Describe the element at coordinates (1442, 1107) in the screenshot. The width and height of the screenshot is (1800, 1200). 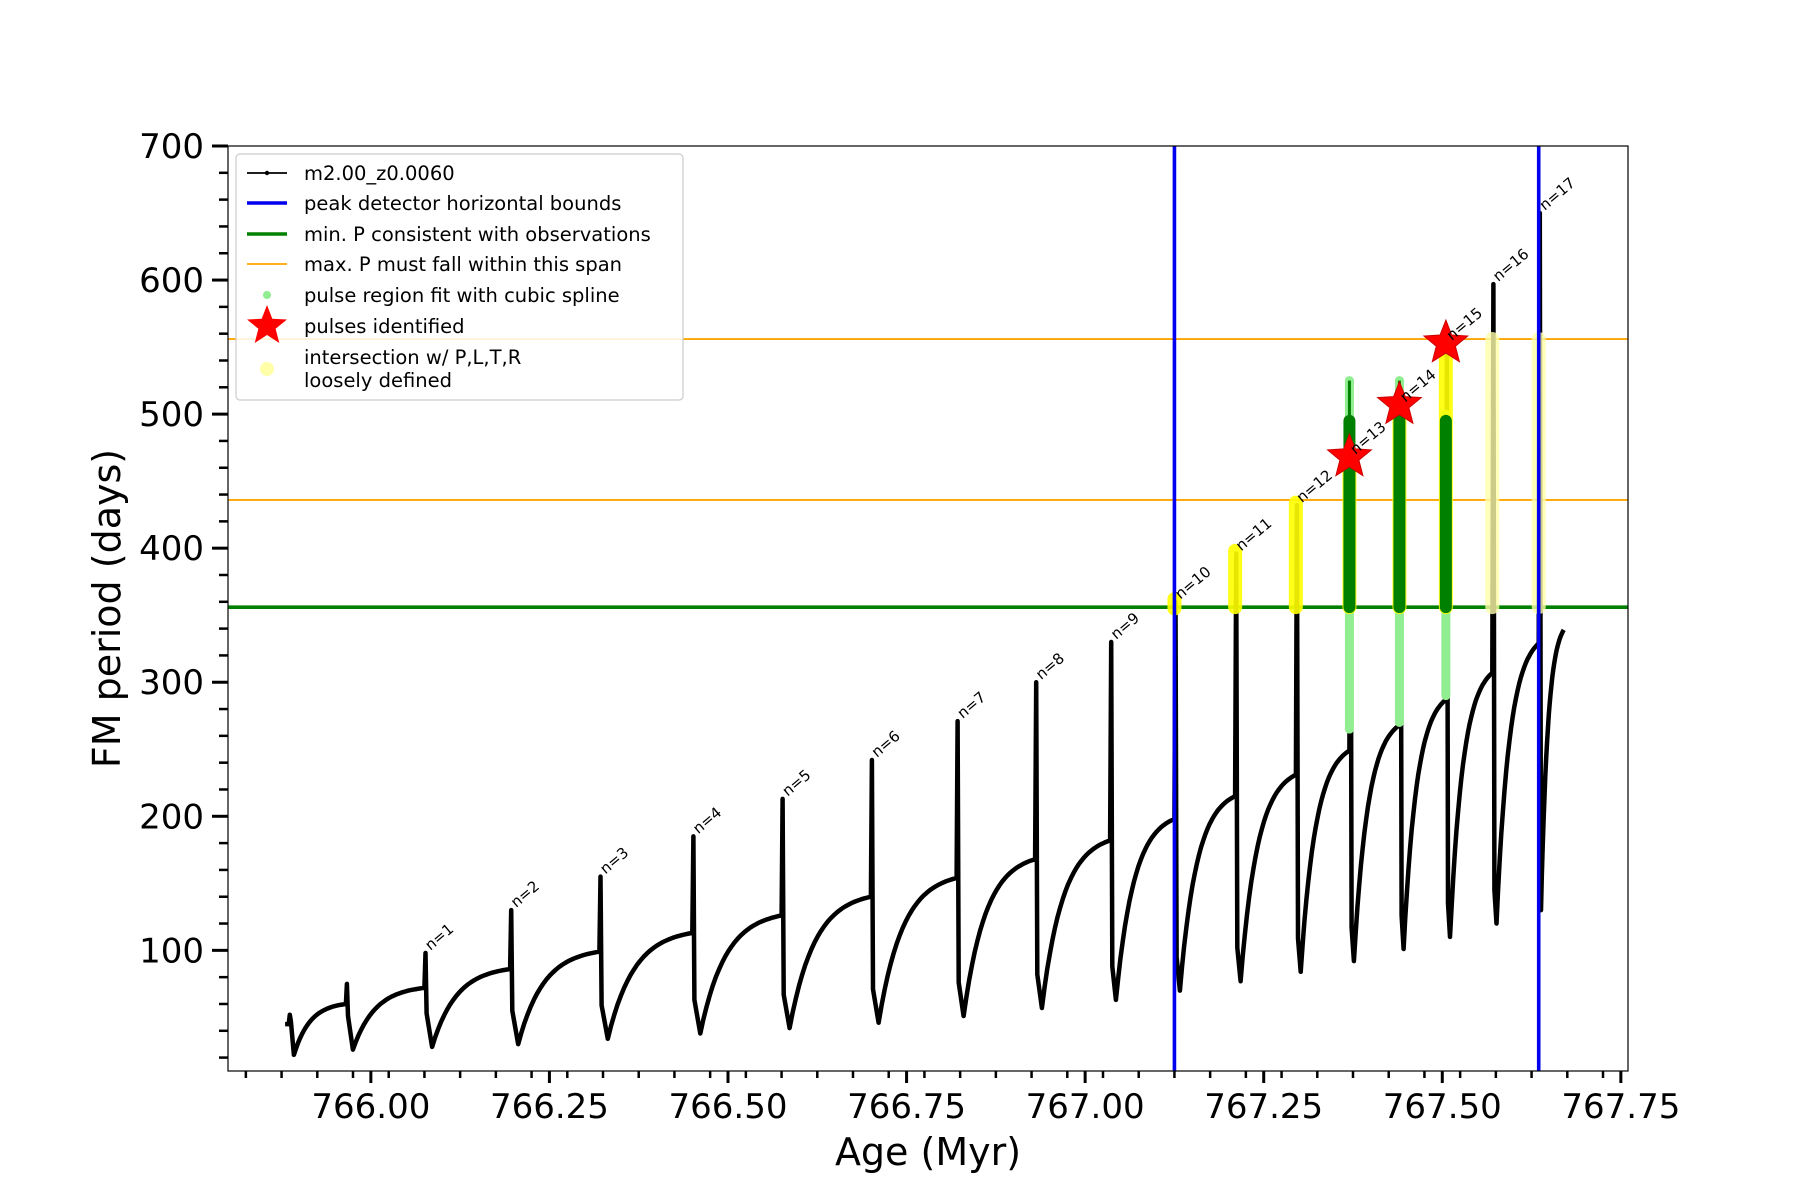
I see `x-tick-label-6: 767.50` at that location.